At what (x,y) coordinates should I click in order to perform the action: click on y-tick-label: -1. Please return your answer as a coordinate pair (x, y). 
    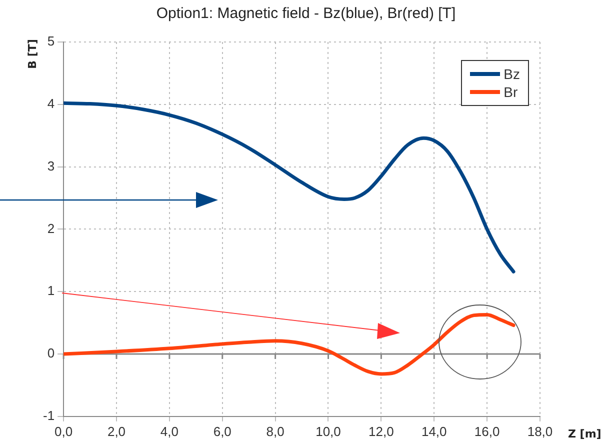
    Looking at the image, I should click on (48, 415).